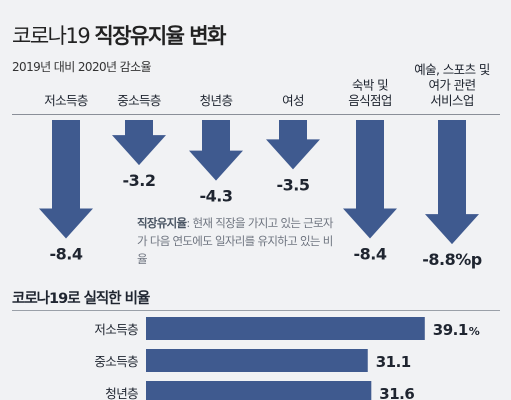  Describe the element at coordinates (452, 85) in the screenshot. I see `arrow-category-label: 여가 관련` at that location.